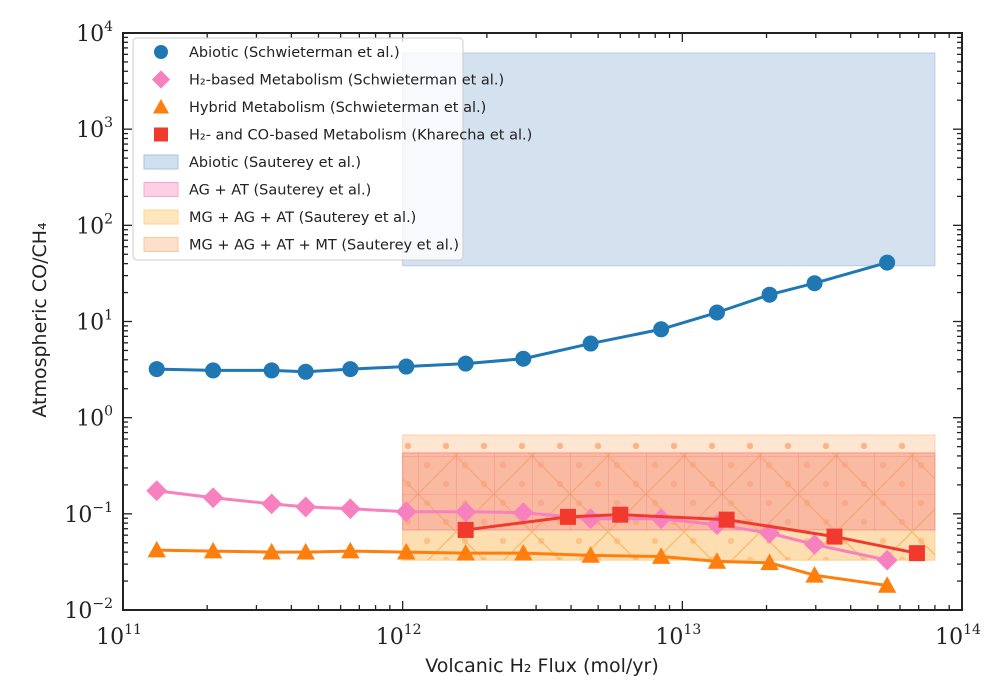  Describe the element at coordinates (324, 246) in the screenshot. I see `legend-label: MG + AG + AT + MT (Sauterey et al.)` at that location.